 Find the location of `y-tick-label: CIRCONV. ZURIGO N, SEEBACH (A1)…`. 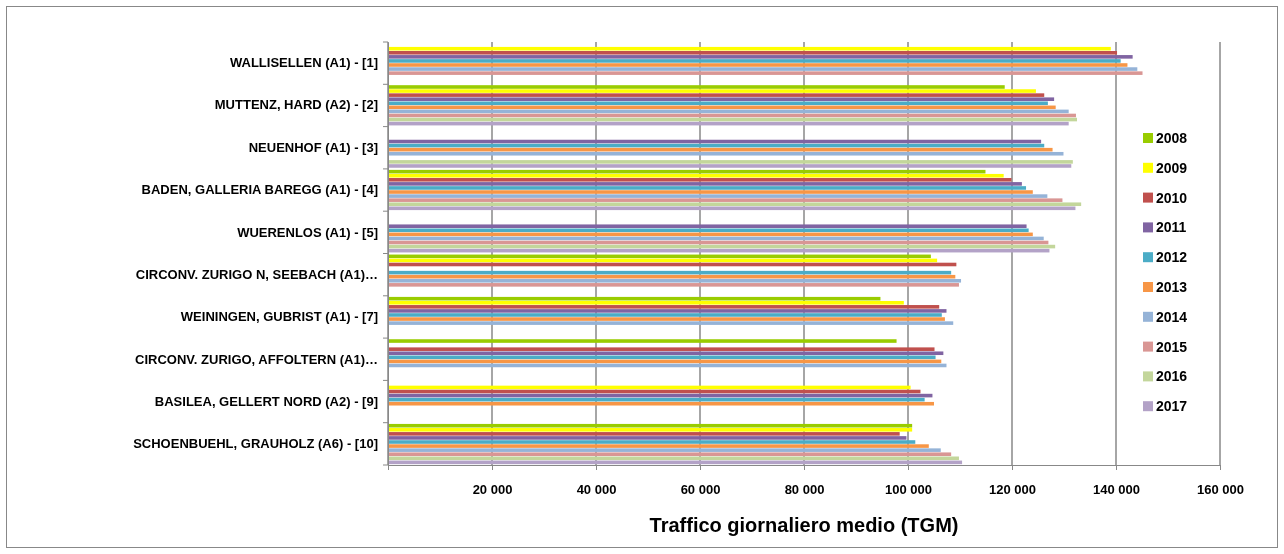

y-tick-label: CIRCONV. ZURIGO N, SEEBACH (A1)… is located at coordinates (256, 274).